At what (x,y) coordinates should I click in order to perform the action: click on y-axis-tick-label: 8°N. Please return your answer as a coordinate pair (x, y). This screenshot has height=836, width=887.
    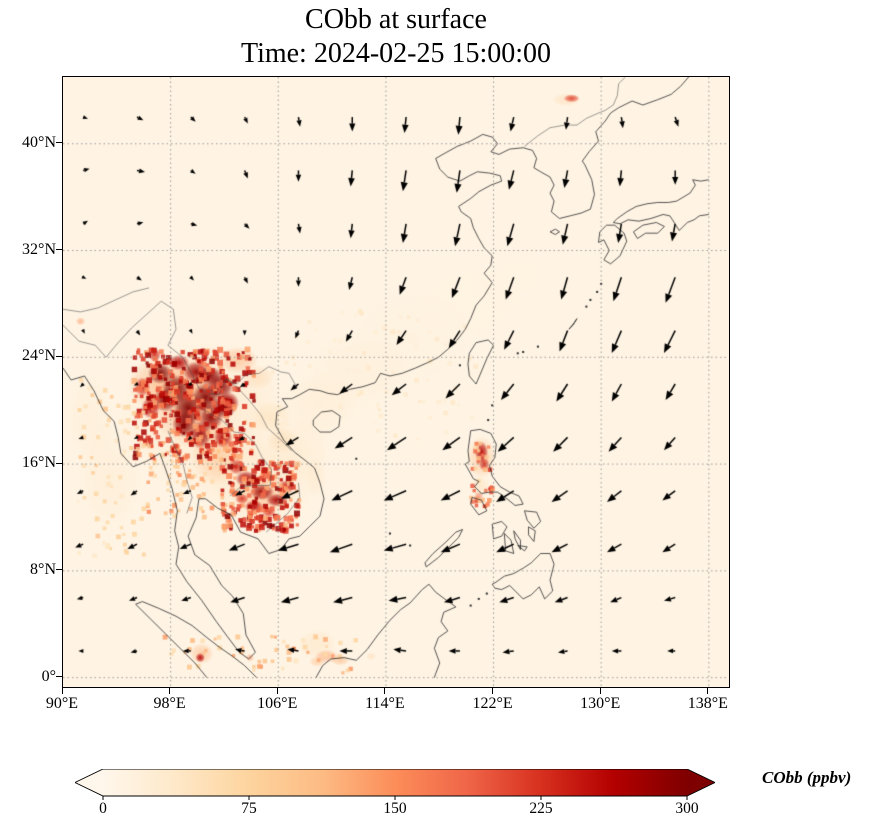
    Looking at the image, I should click on (43, 569).